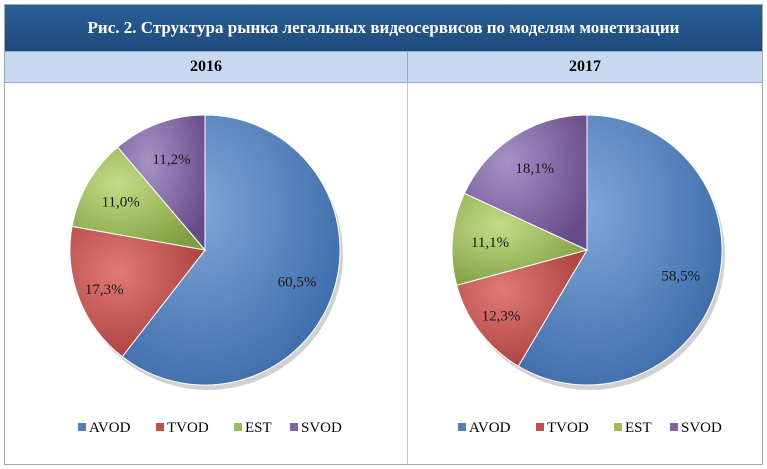  What do you see at coordinates (161, 183) in the screenshot?
I see `pie-slice-2016-svod` at bounding box center [161, 183].